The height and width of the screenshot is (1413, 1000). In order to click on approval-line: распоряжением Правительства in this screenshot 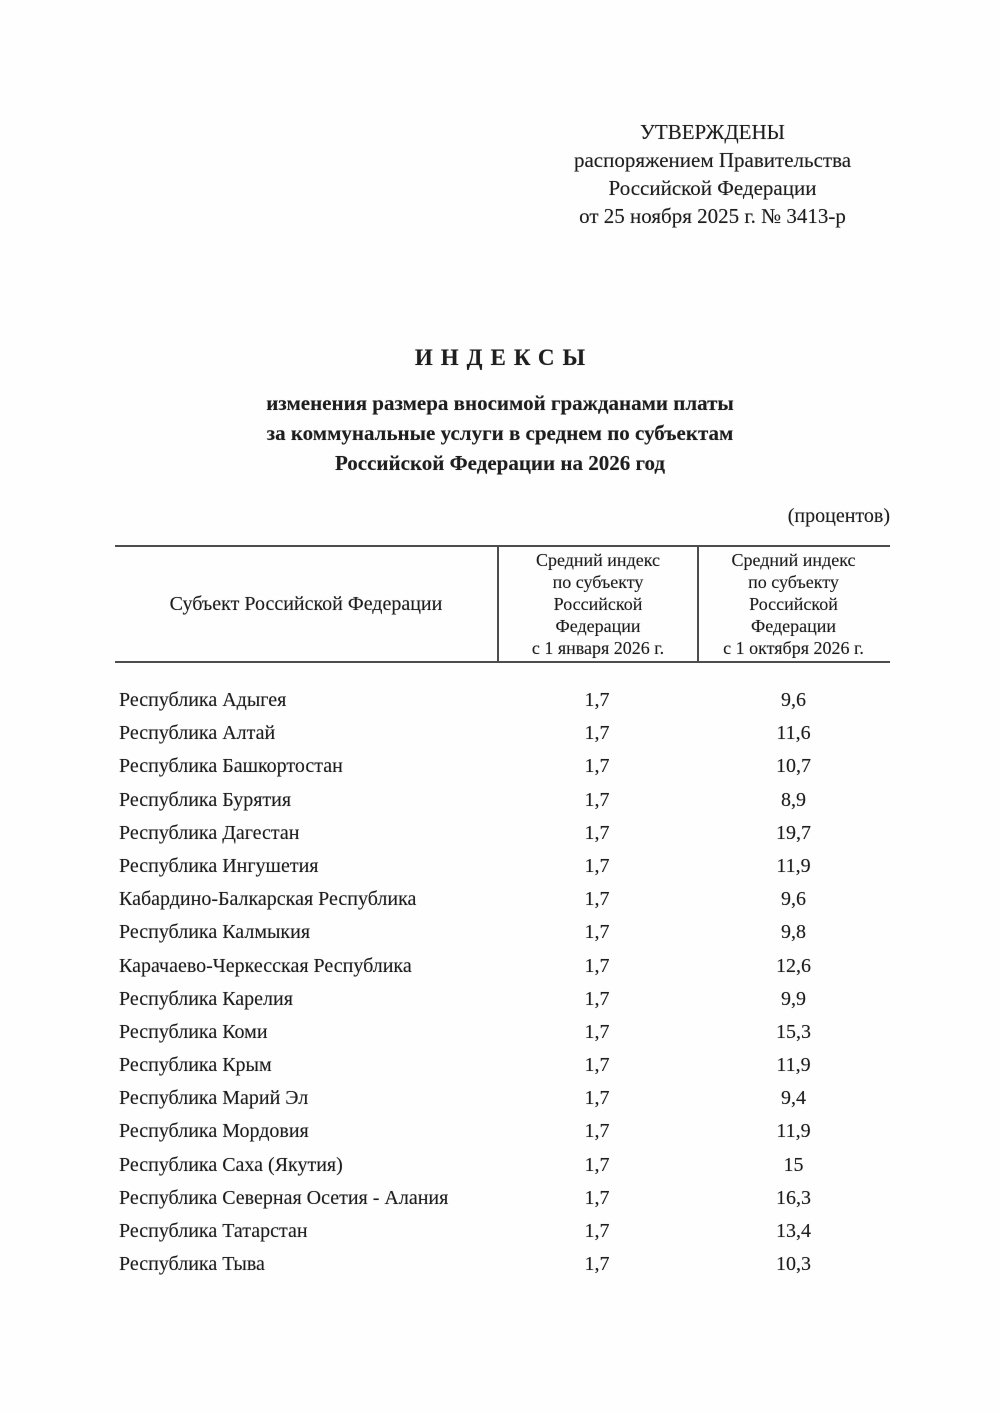, I will do `click(712, 160)`.